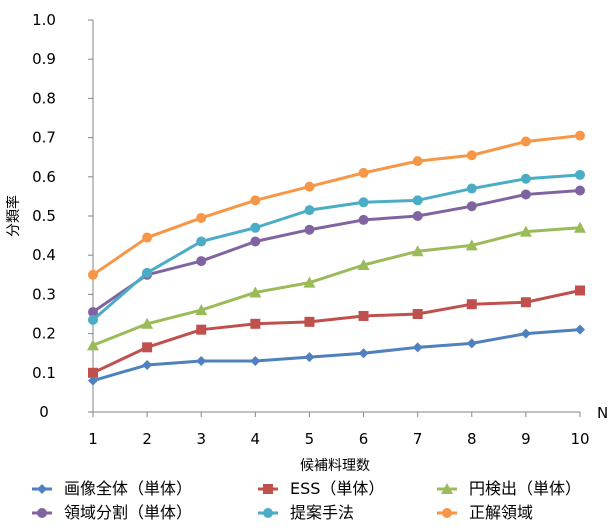 This screenshot has width=616, height=528. Describe the element at coordinates (13, 216) in the screenshot. I see `y-axis-label: 分類率` at that location.